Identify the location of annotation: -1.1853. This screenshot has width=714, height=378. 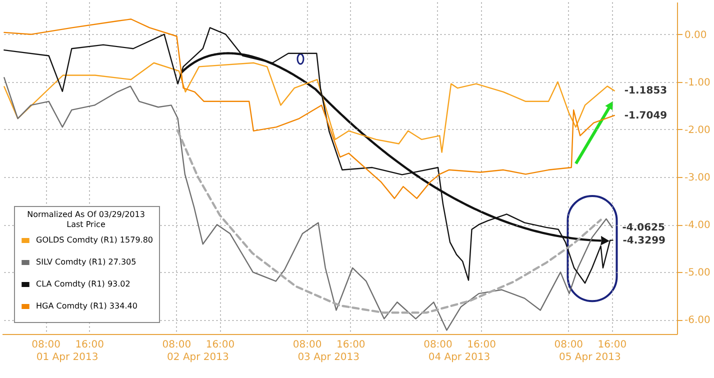
(646, 91).